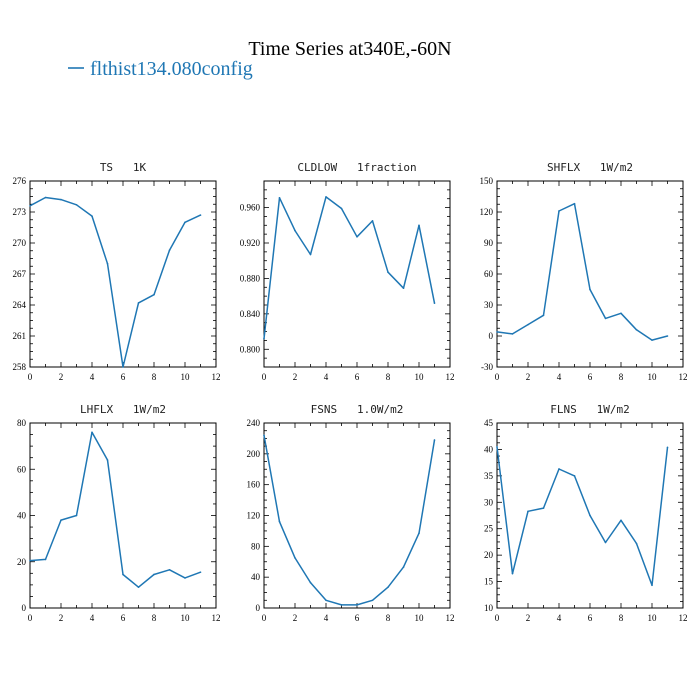 This screenshot has width=700, height=700. I want to click on legend-label: flthist134.080config, so click(171, 69).